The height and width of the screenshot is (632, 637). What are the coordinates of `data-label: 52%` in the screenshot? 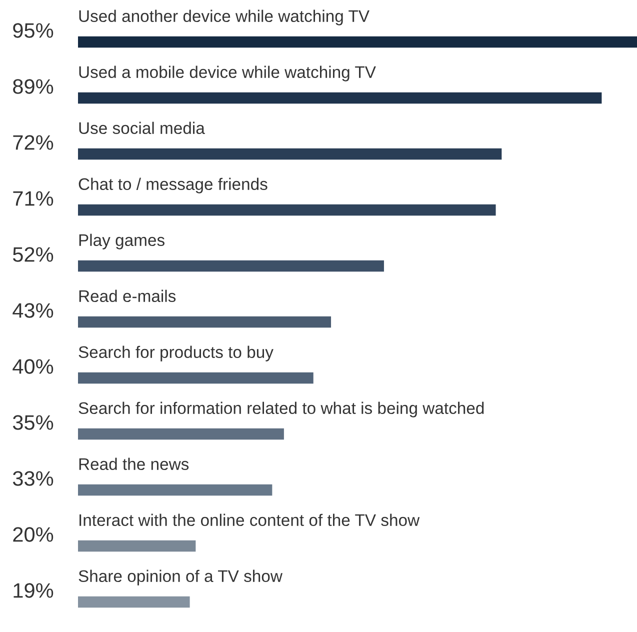 It's located at (33, 254).